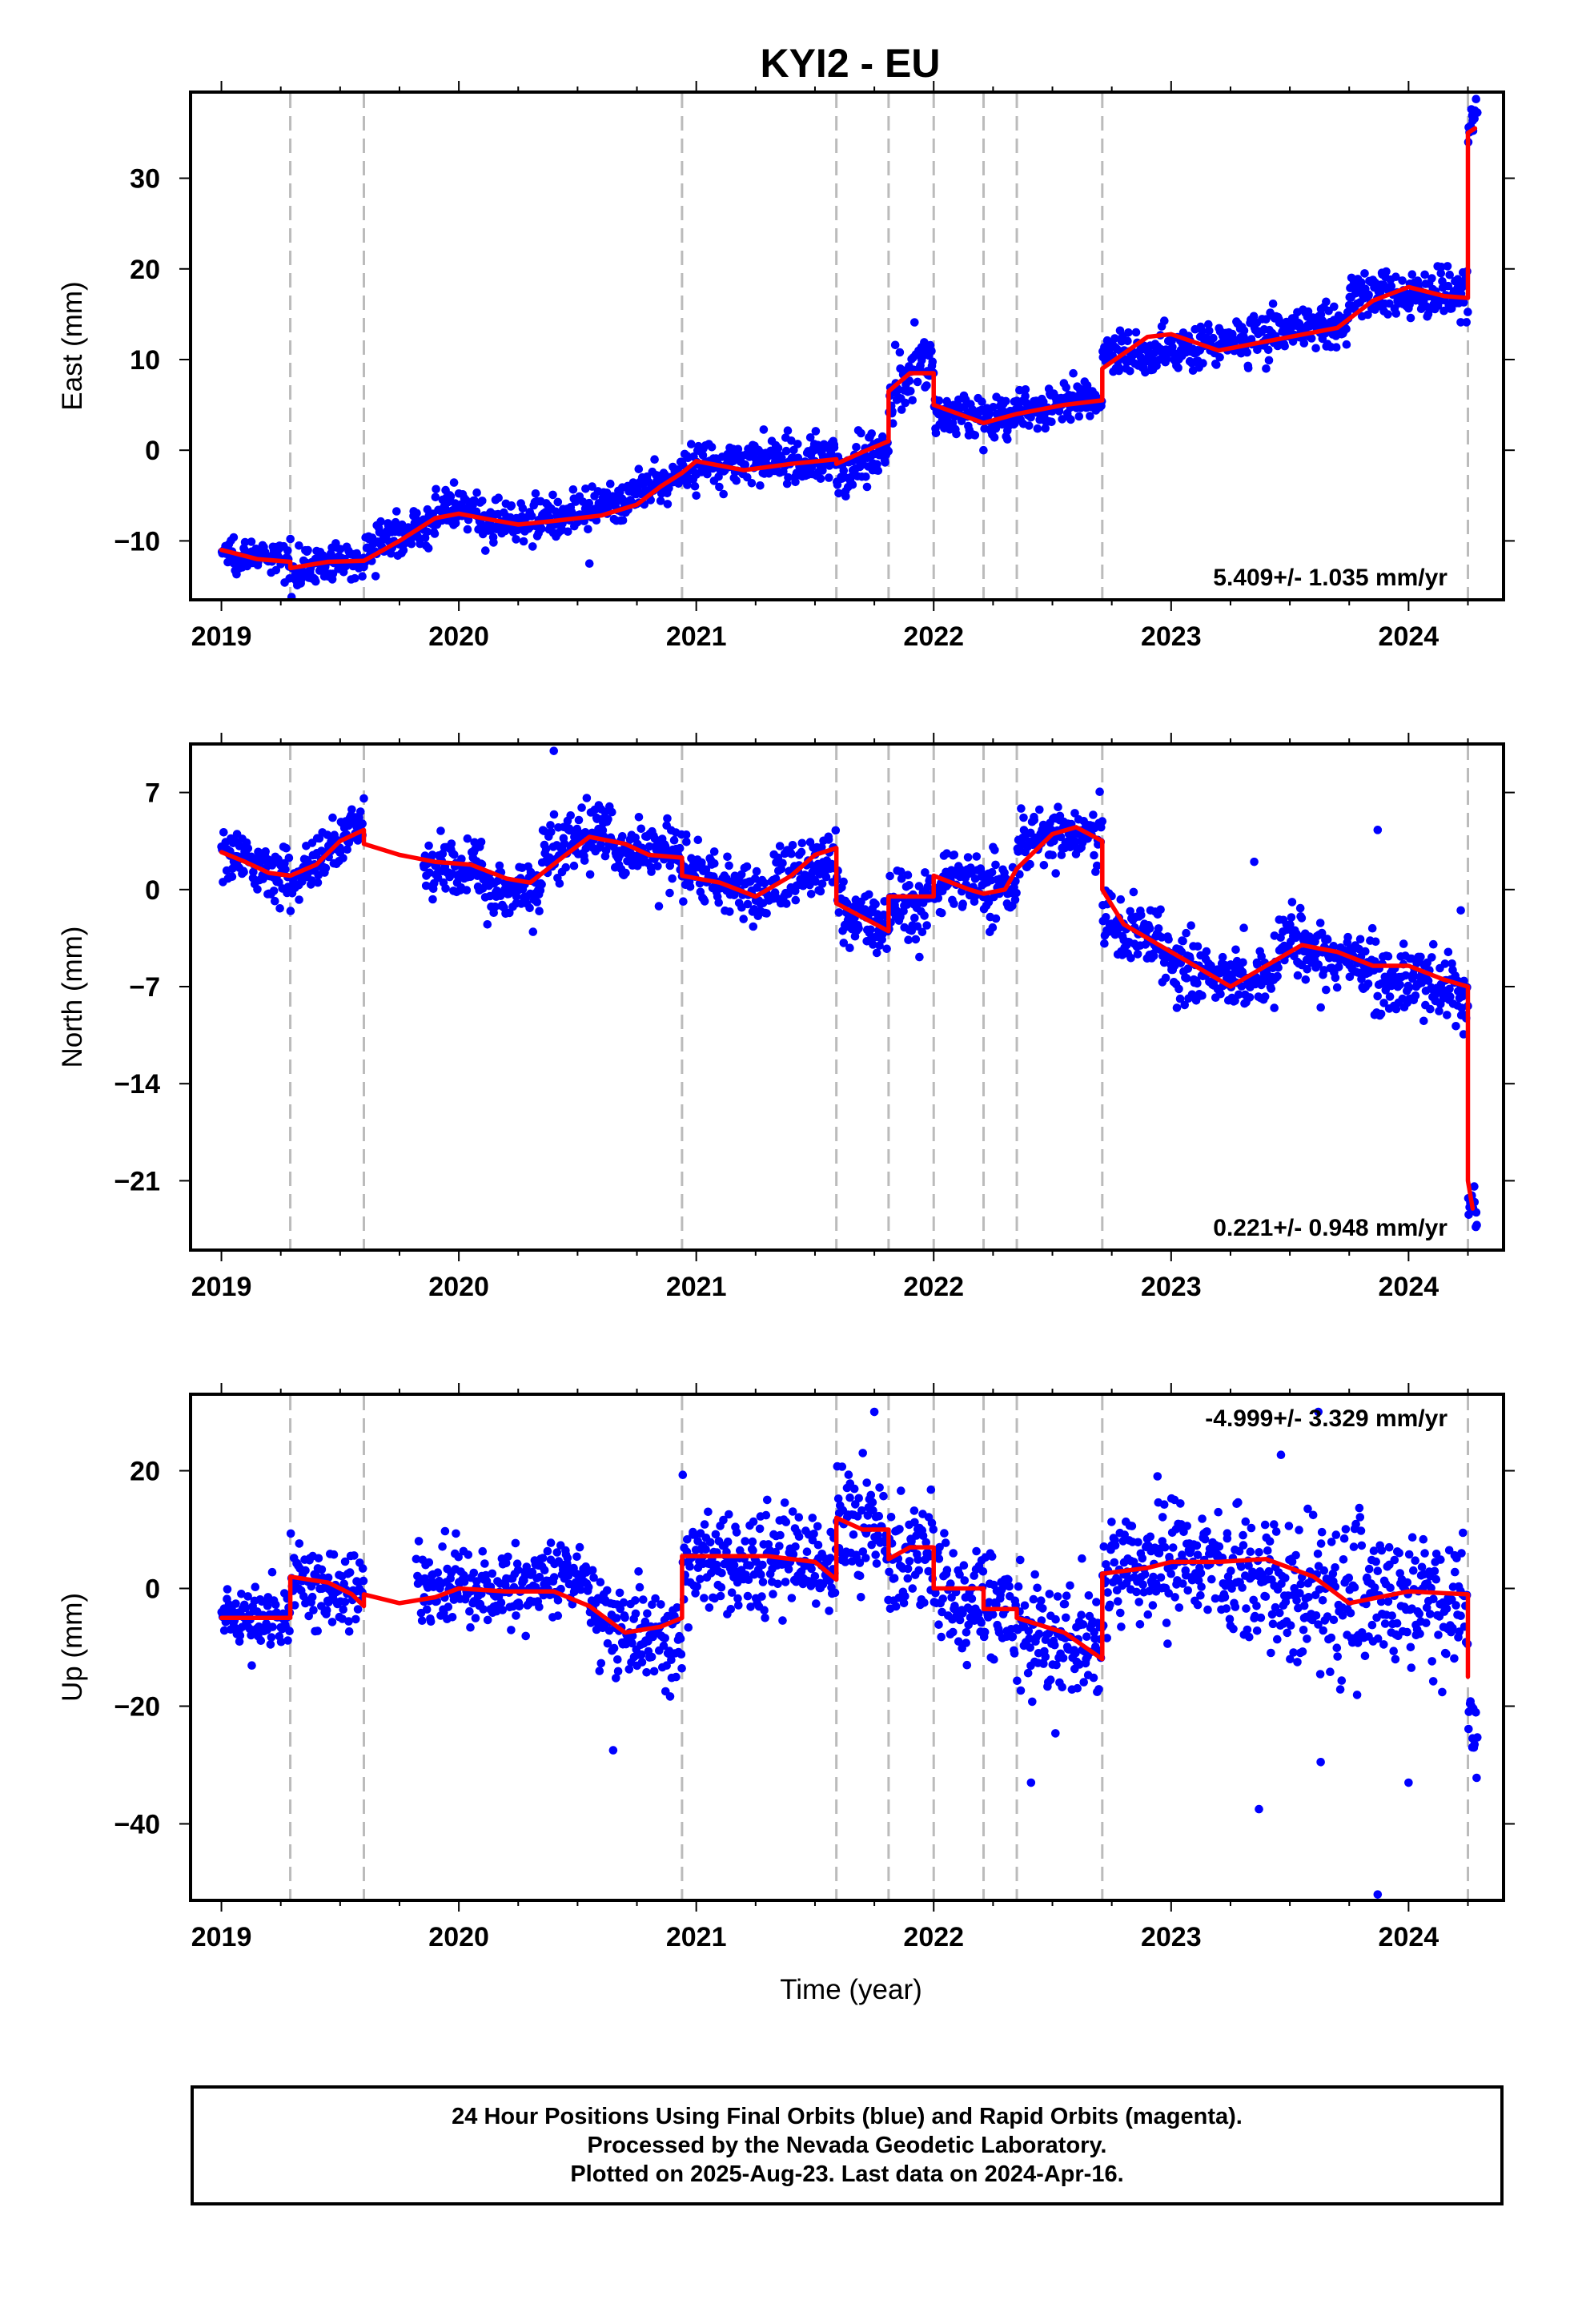  I want to click on y-tick-label: 0, so click(152, 891).